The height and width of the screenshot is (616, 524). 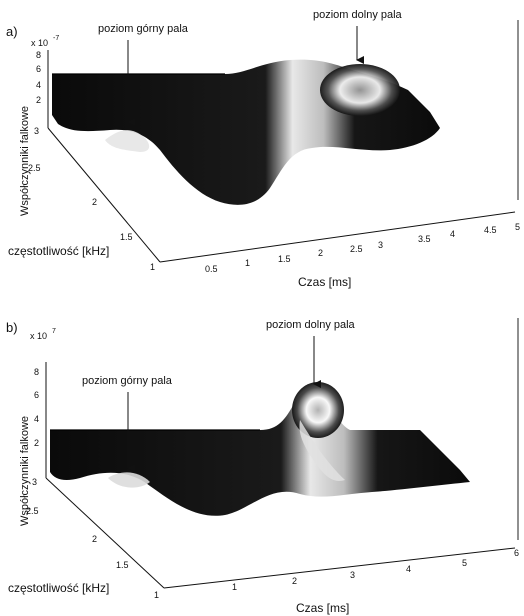 I want to click on panel-a-ttick-1-5: 1.5, so click(x=284, y=259).